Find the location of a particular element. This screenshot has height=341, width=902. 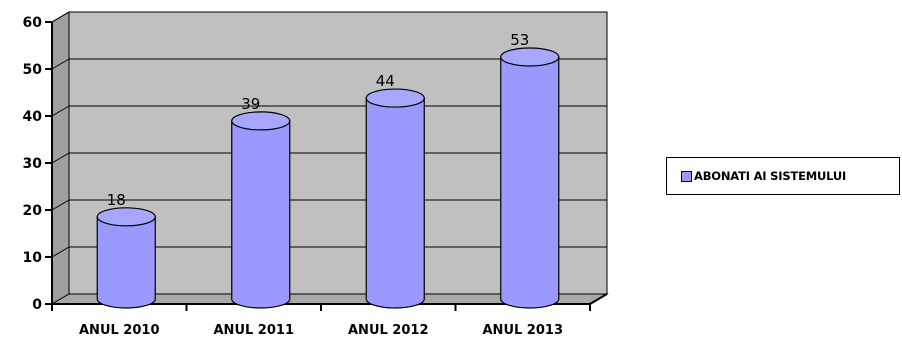

y-tick-label: 60 is located at coordinates (33, 23).